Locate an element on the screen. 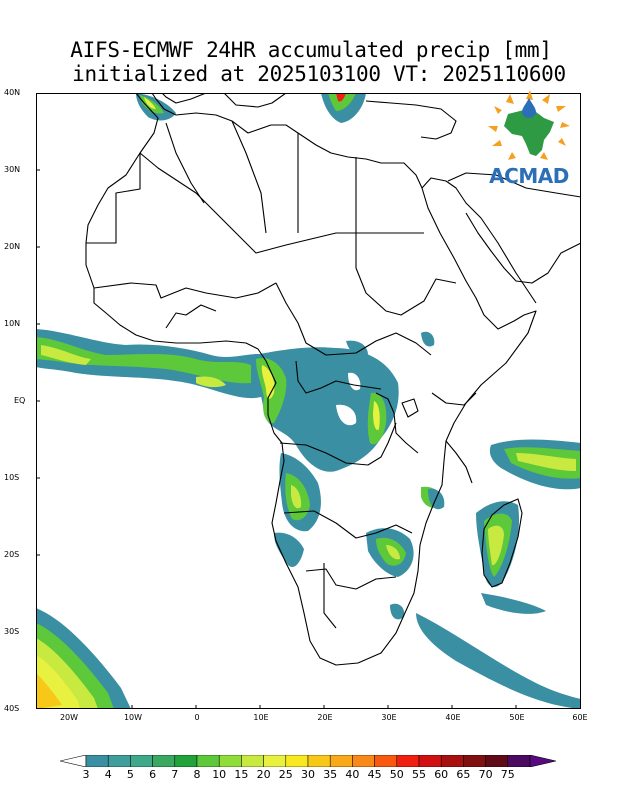  precip-area-angola is located at coordinates (296, 497).